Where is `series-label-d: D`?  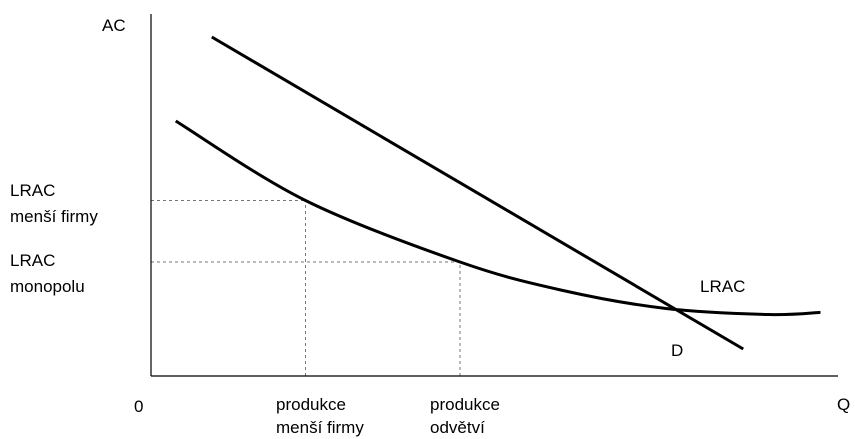 series-label-d: D is located at coordinates (677, 350).